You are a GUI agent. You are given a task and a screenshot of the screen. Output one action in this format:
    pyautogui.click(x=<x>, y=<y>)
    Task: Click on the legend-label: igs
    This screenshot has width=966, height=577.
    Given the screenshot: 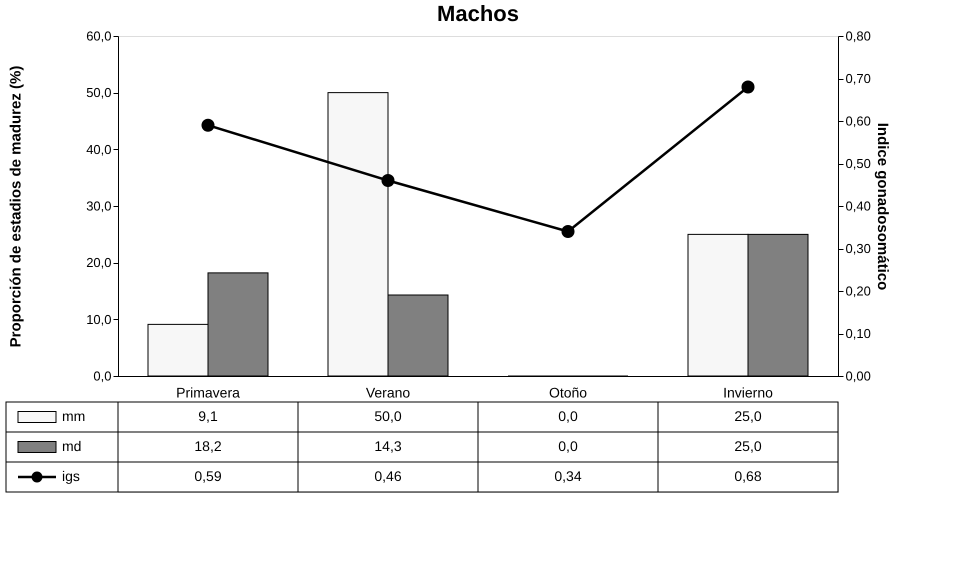 What is the action you would take?
    pyautogui.click(x=71, y=476)
    